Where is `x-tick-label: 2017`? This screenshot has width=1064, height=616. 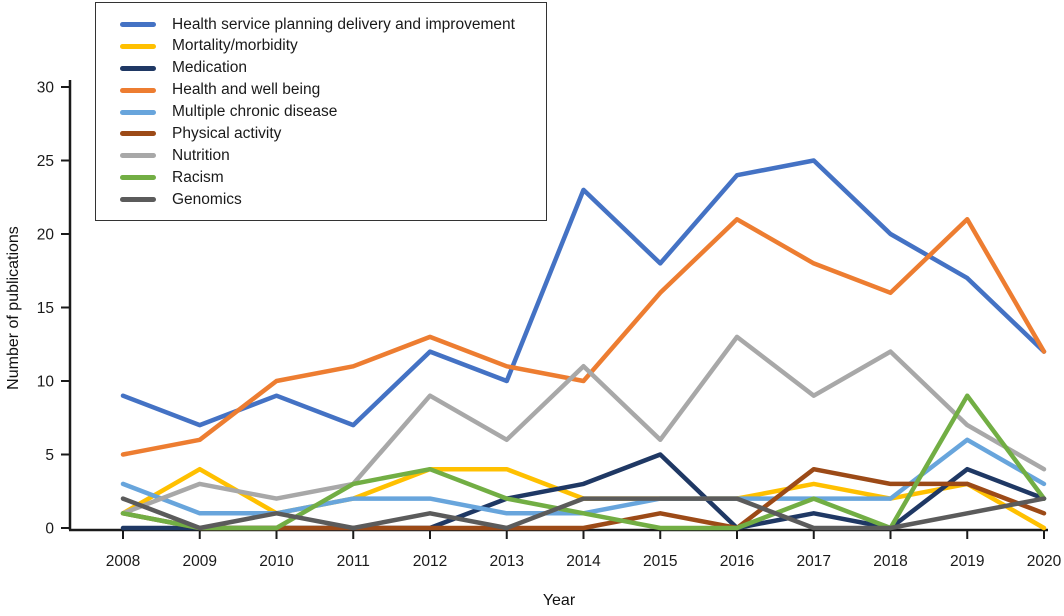 x-tick-label: 2017 is located at coordinates (814, 561).